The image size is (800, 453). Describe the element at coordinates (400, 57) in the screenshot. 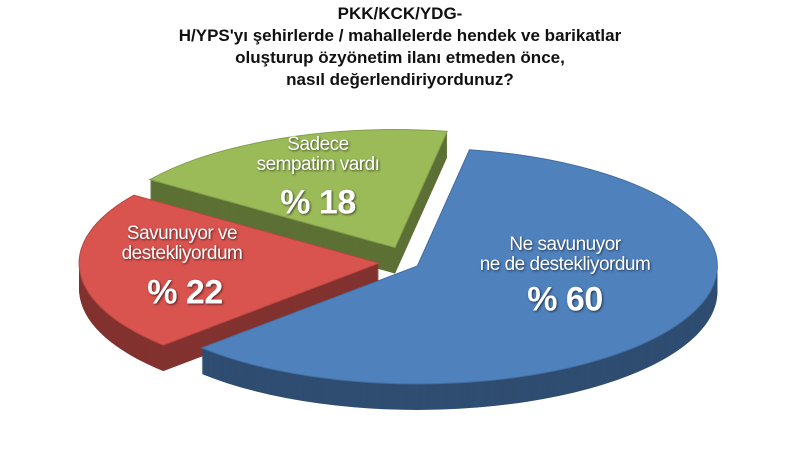

I see `chart-title: oluşturup özyönetim ilanı etmeden önce,` at that location.